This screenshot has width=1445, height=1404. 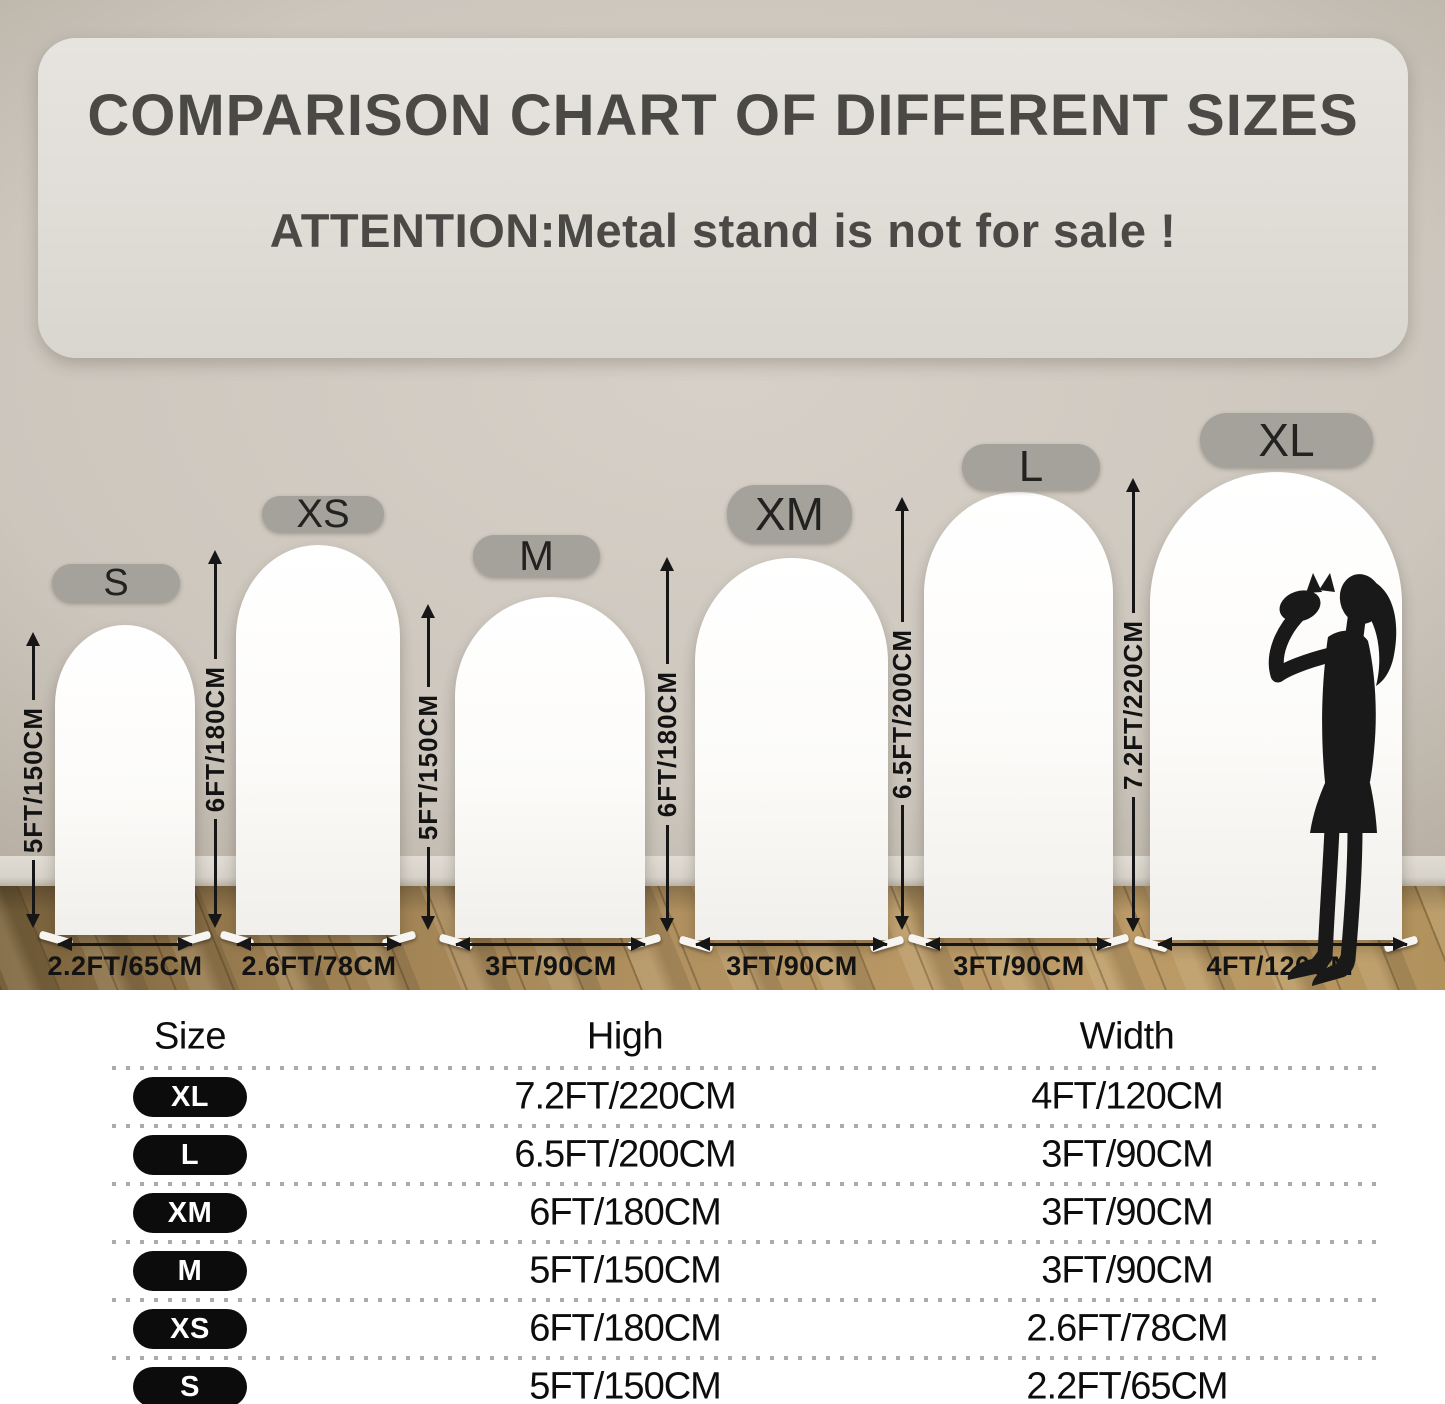 What do you see at coordinates (625, 1036) in the screenshot?
I see `column-header-high: High` at bounding box center [625, 1036].